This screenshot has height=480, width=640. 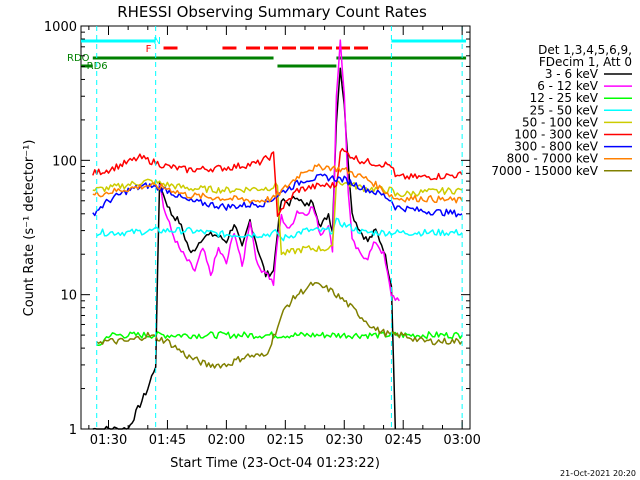 What do you see at coordinates (564, 98) in the screenshot?
I see `legend-label-12-25-kev: 12 - 25 keV` at bounding box center [564, 98].